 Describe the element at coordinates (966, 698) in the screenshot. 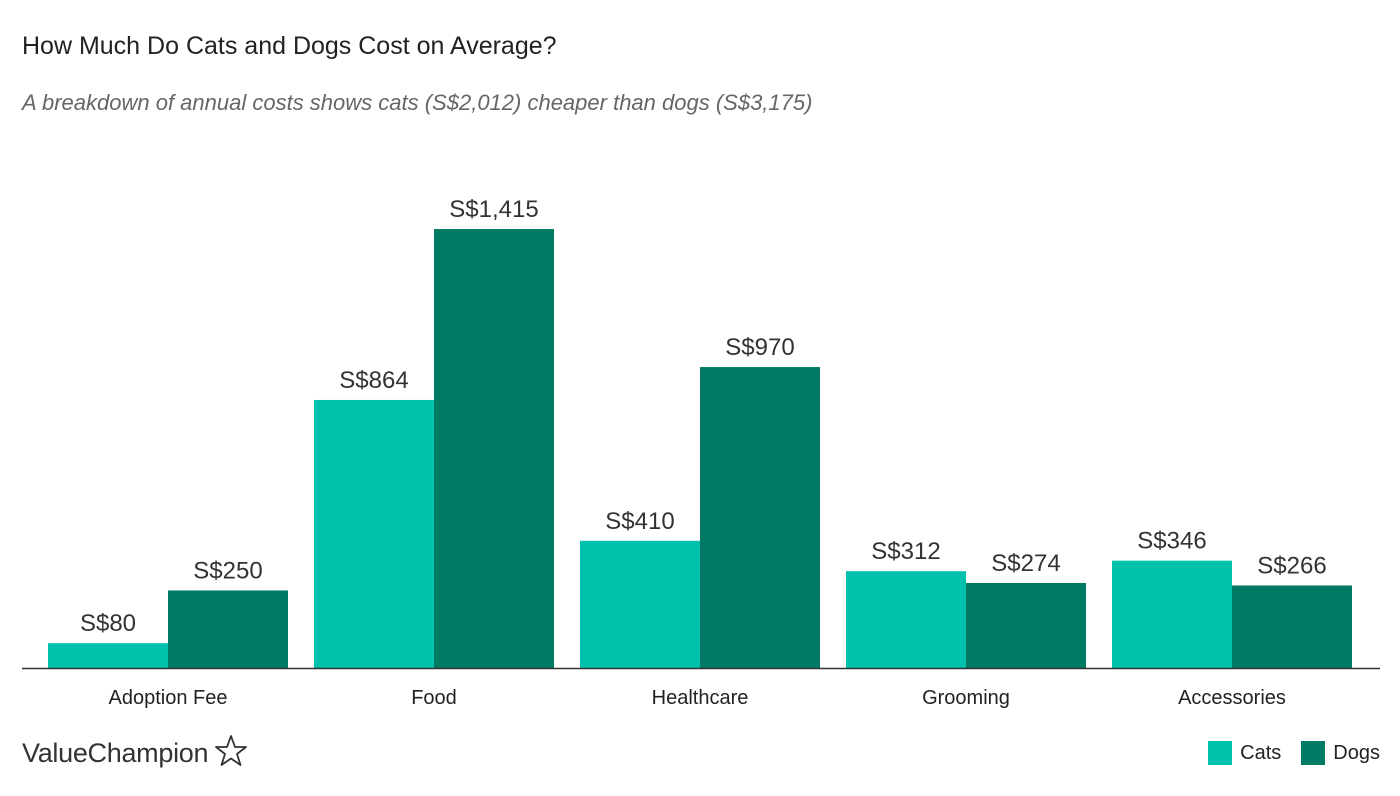

I see `category-label-3: Grooming` at that location.